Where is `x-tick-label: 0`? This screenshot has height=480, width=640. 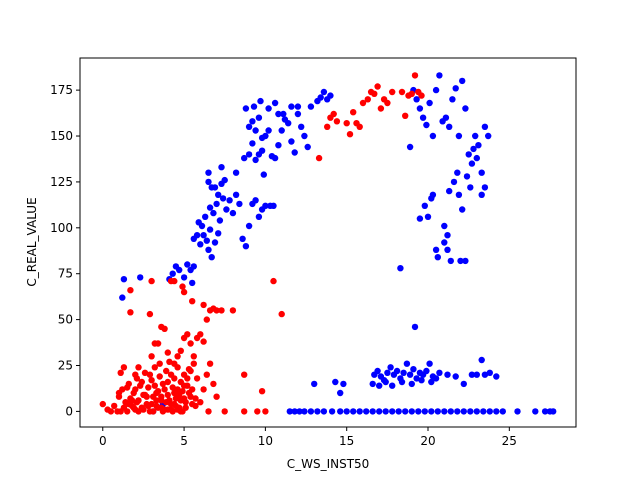
x-tick-label: 0 is located at coordinates (103, 441).